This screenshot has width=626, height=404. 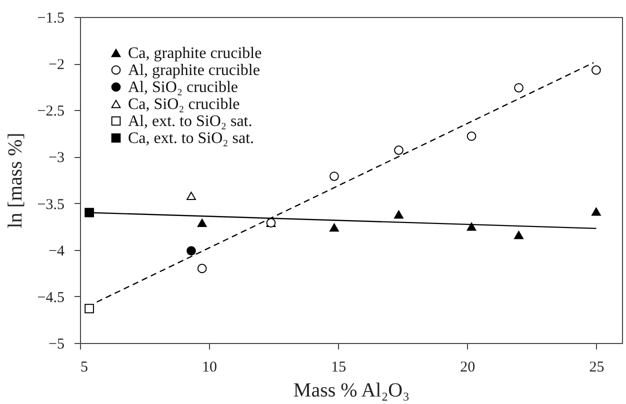 What do you see at coordinates (183, 87) in the screenshot?
I see `legend-label: Al, SiO₂ crucible` at bounding box center [183, 87].